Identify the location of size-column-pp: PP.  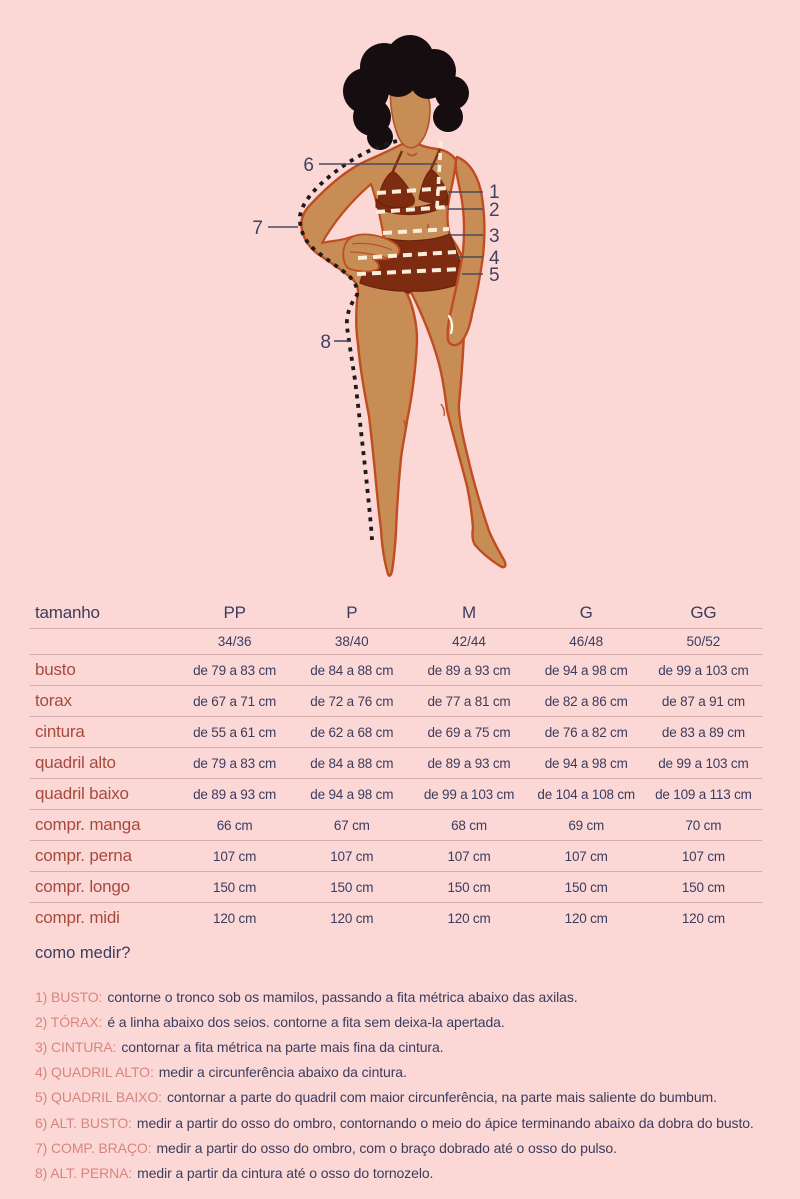
(234, 612).